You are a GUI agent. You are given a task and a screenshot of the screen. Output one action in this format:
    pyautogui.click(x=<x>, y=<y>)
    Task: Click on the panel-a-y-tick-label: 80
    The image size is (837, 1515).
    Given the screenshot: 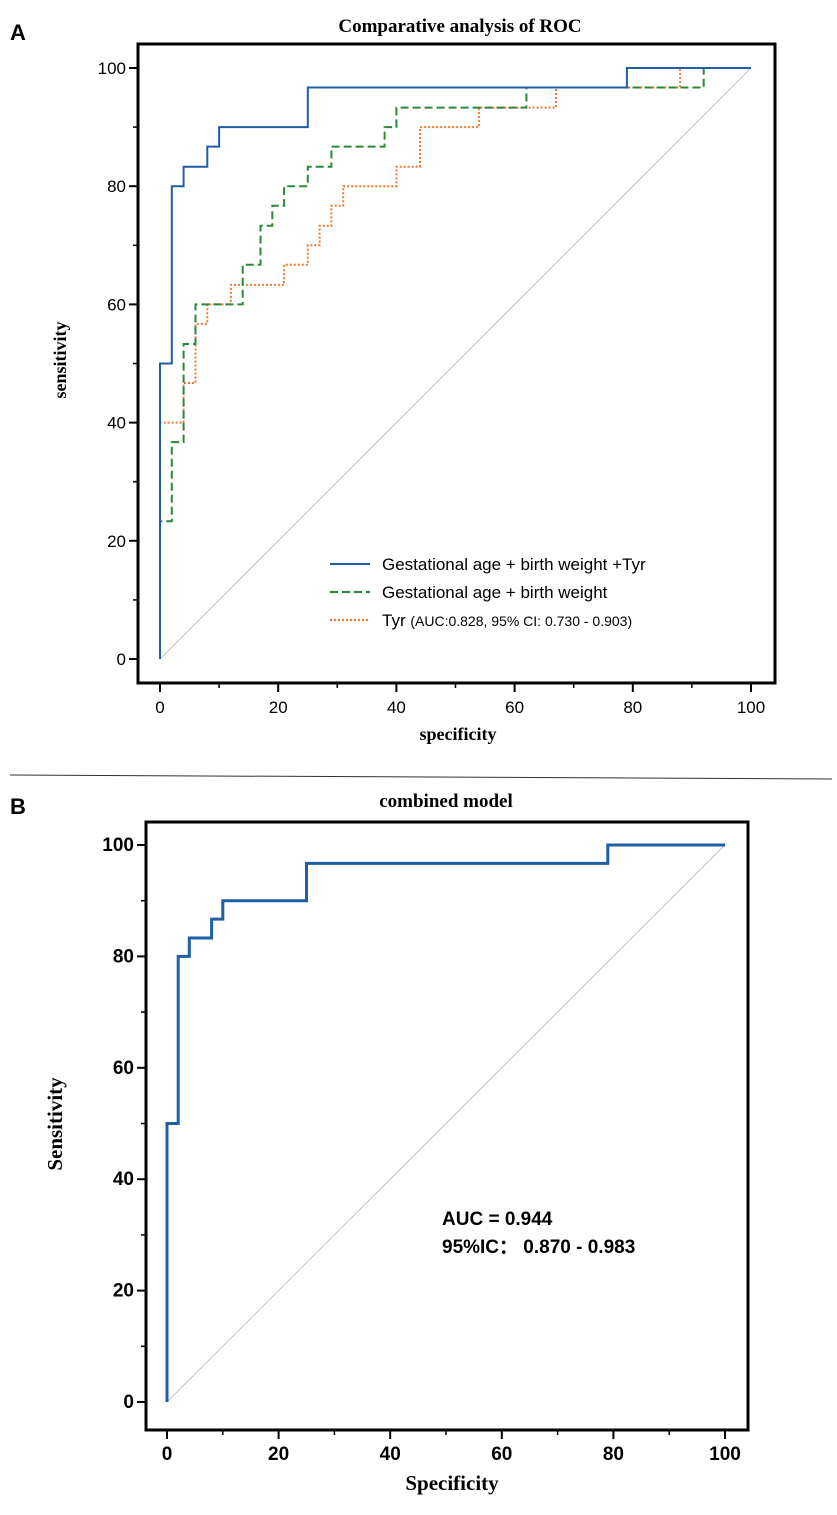 What is the action you would take?
    pyautogui.click(x=116, y=186)
    